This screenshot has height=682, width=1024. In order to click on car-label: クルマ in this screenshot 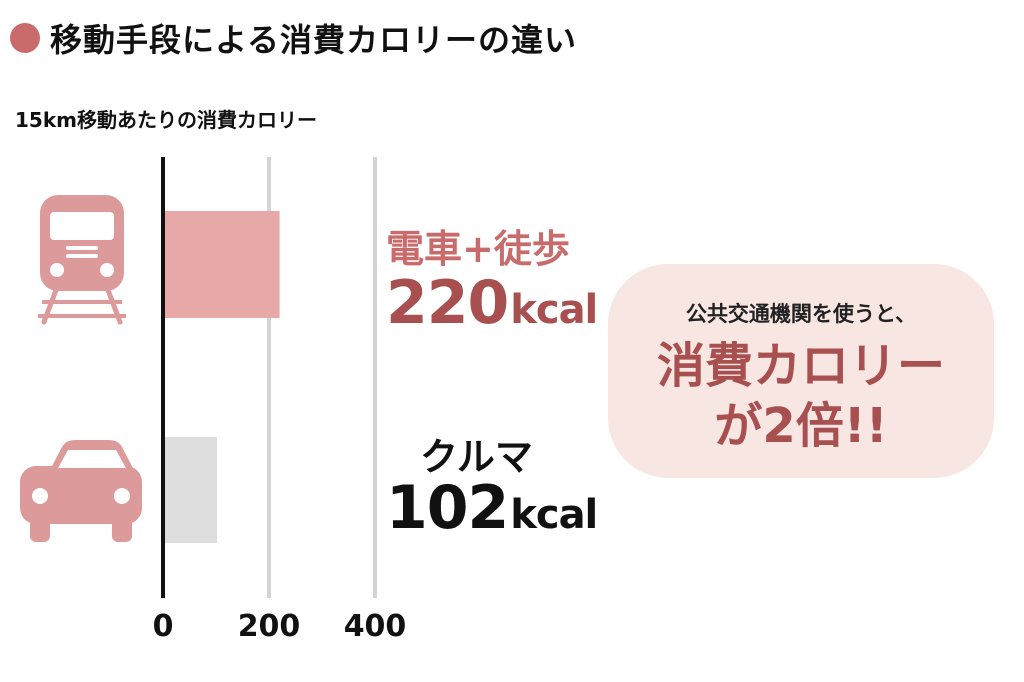, I will do `click(476, 453)`.